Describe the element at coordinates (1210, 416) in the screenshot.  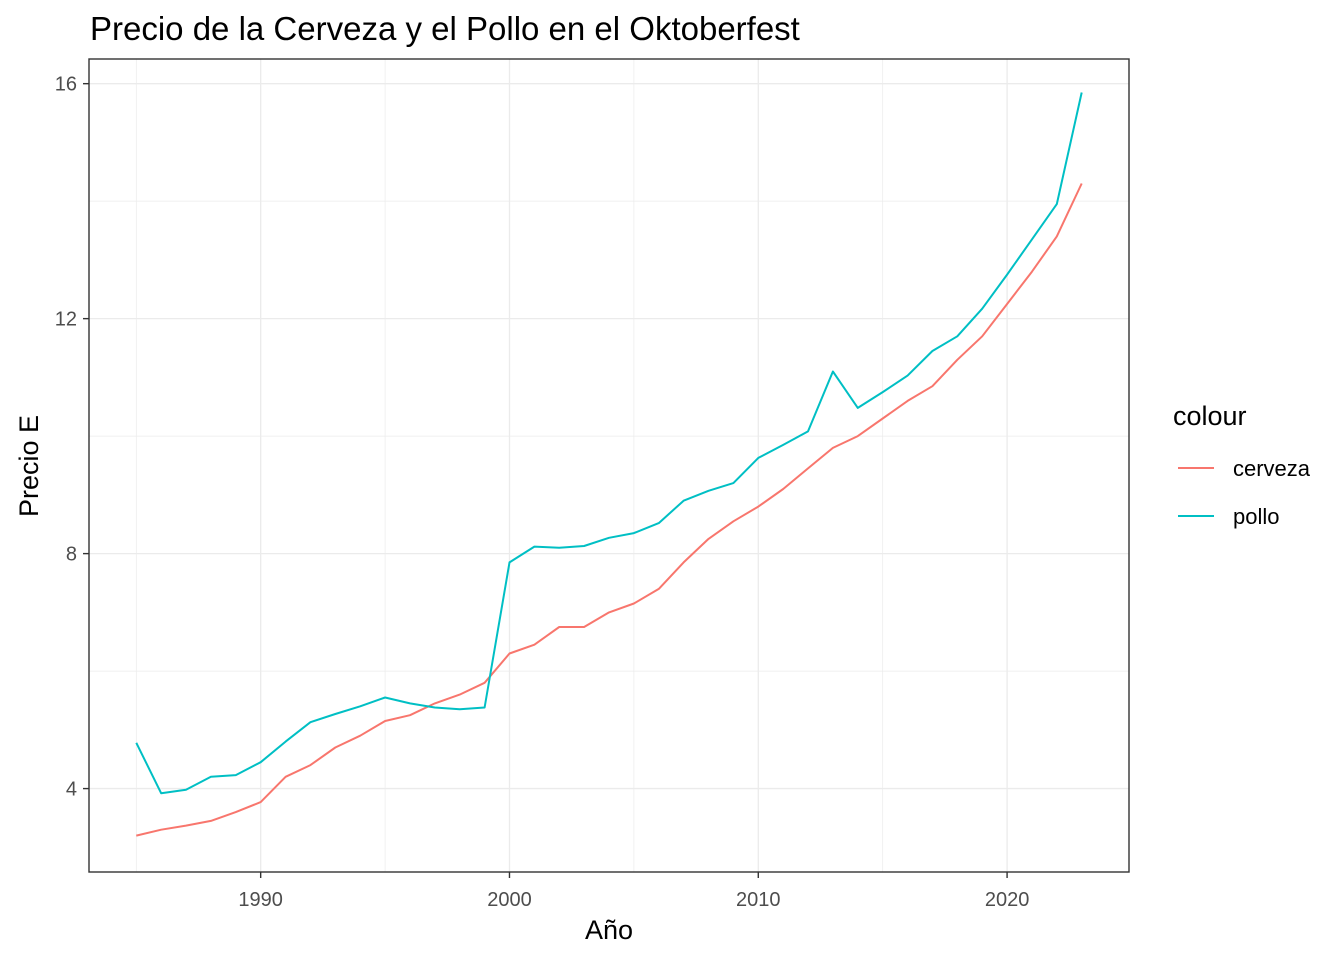
I see `legend-title: colour` at that location.